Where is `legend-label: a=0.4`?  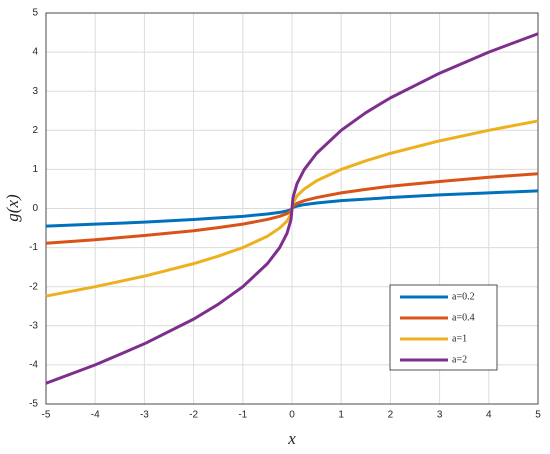 legend-label: a=0.4 is located at coordinates (463, 317).